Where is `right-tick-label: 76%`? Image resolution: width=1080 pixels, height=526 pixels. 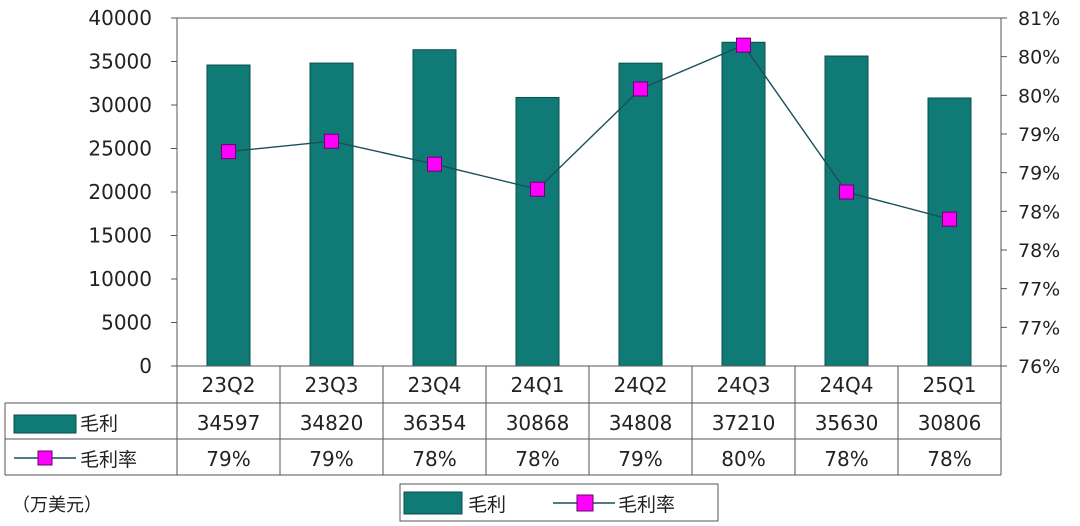 right-tick-label: 76% is located at coordinates (1039, 367).